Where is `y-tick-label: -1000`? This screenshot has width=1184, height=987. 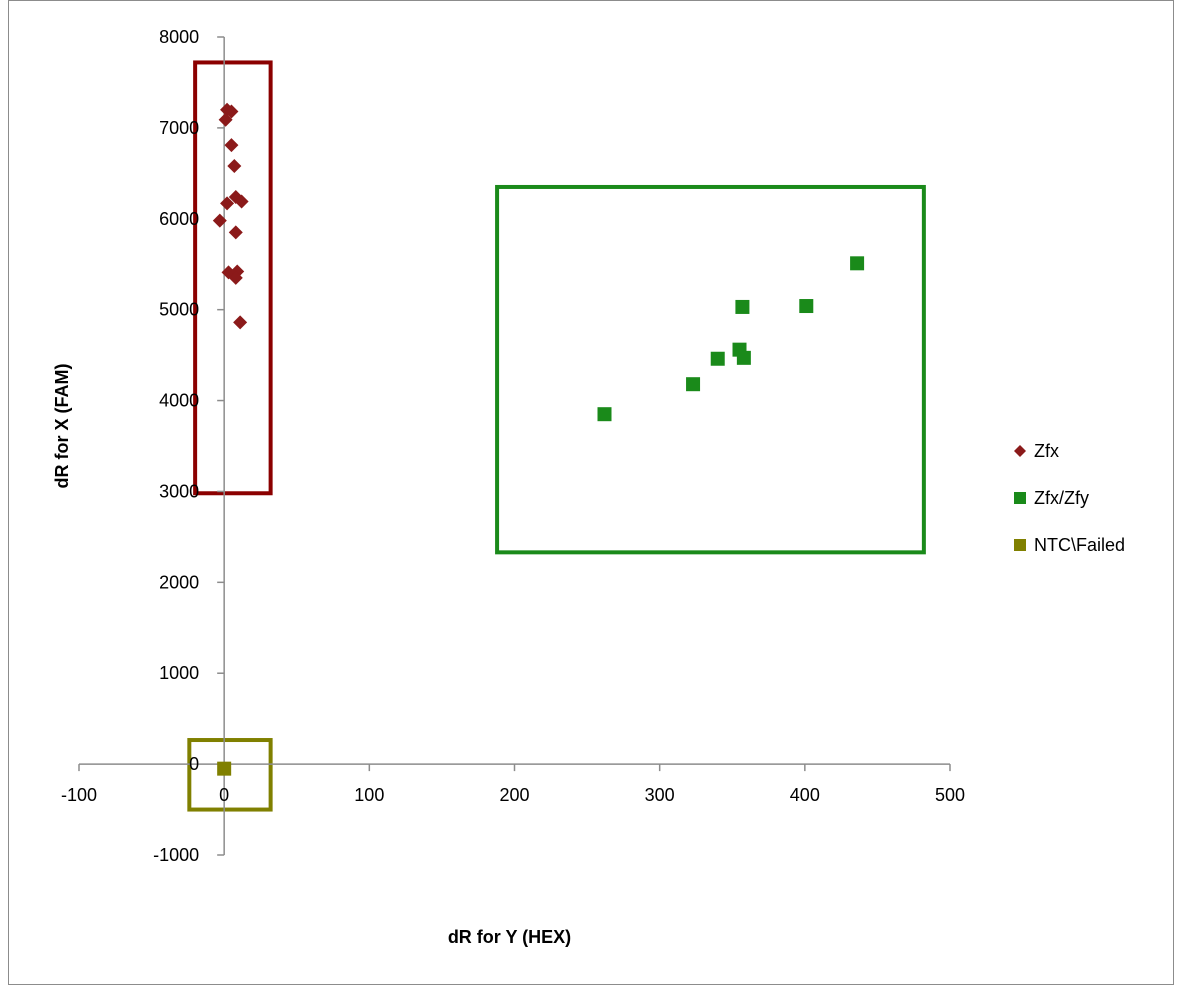 y-tick-label: -1000 is located at coordinates (176, 855).